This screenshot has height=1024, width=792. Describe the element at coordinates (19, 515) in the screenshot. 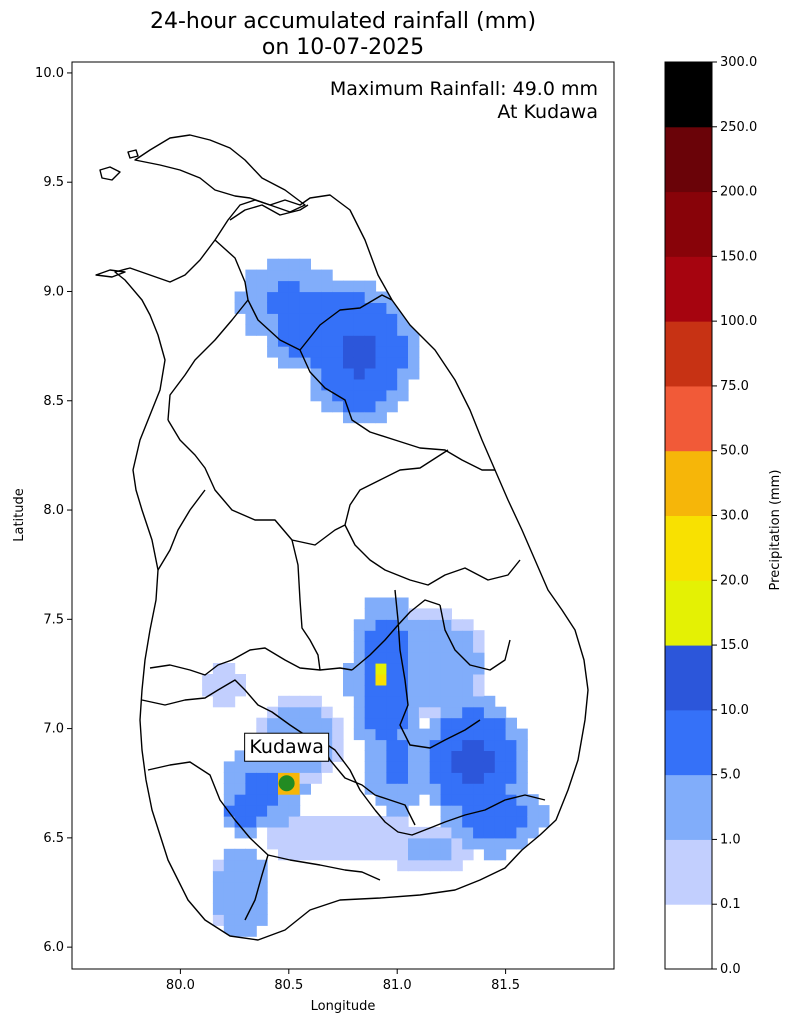

I see `y-axis-label: Latitude` at that location.